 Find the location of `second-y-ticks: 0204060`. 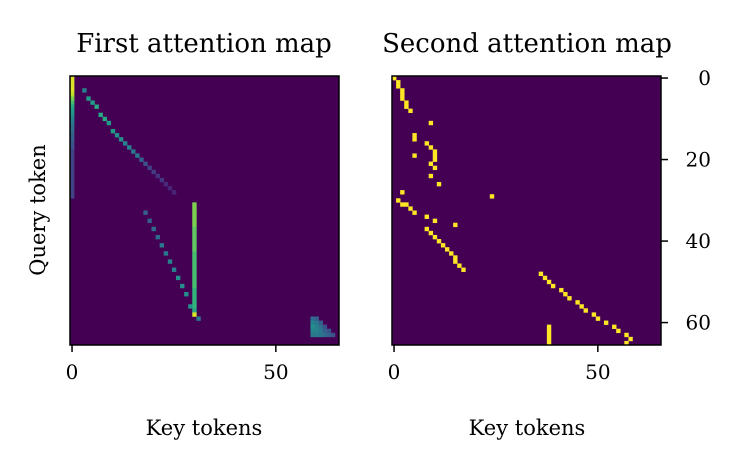

second-y-ticks: 0204060 is located at coordinates (686, 200).